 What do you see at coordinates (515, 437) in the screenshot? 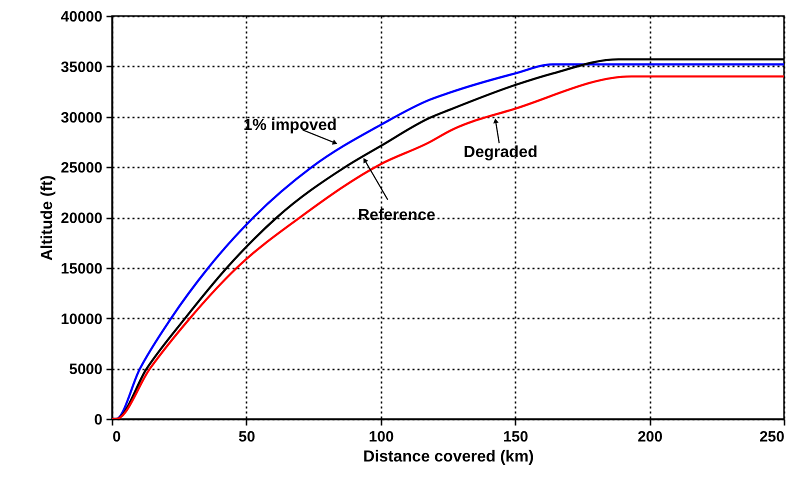
I see `x-tick-label: 150` at bounding box center [515, 437].